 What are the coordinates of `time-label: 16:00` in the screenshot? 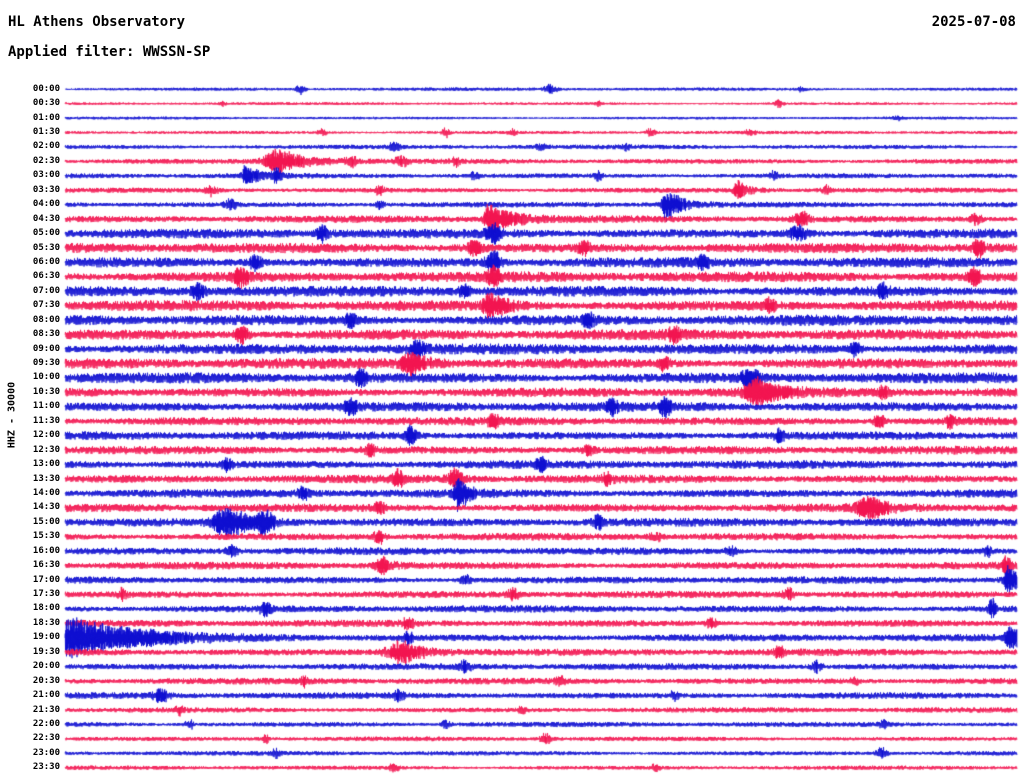 It's located at (46, 550).